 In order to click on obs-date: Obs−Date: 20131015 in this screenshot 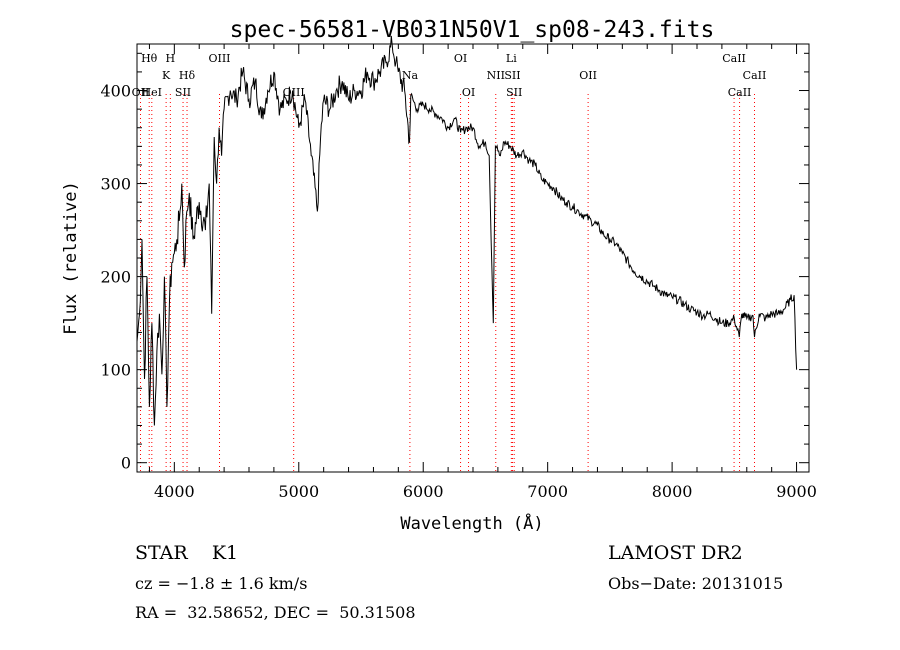, I will do `click(696, 583)`.